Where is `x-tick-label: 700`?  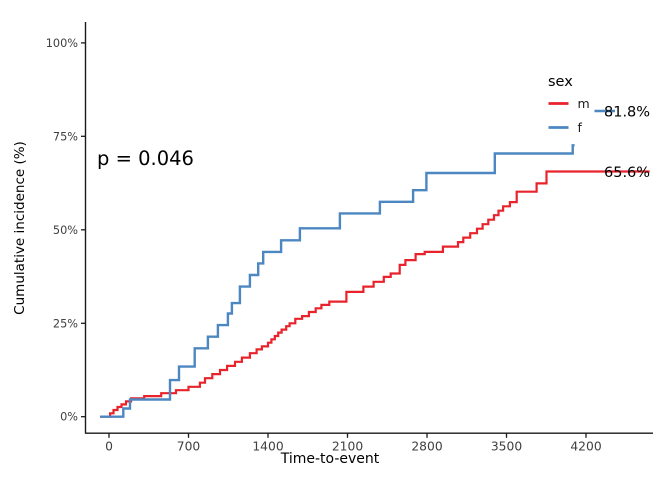 x-tick-label: 700 is located at coordinates (188, 447).